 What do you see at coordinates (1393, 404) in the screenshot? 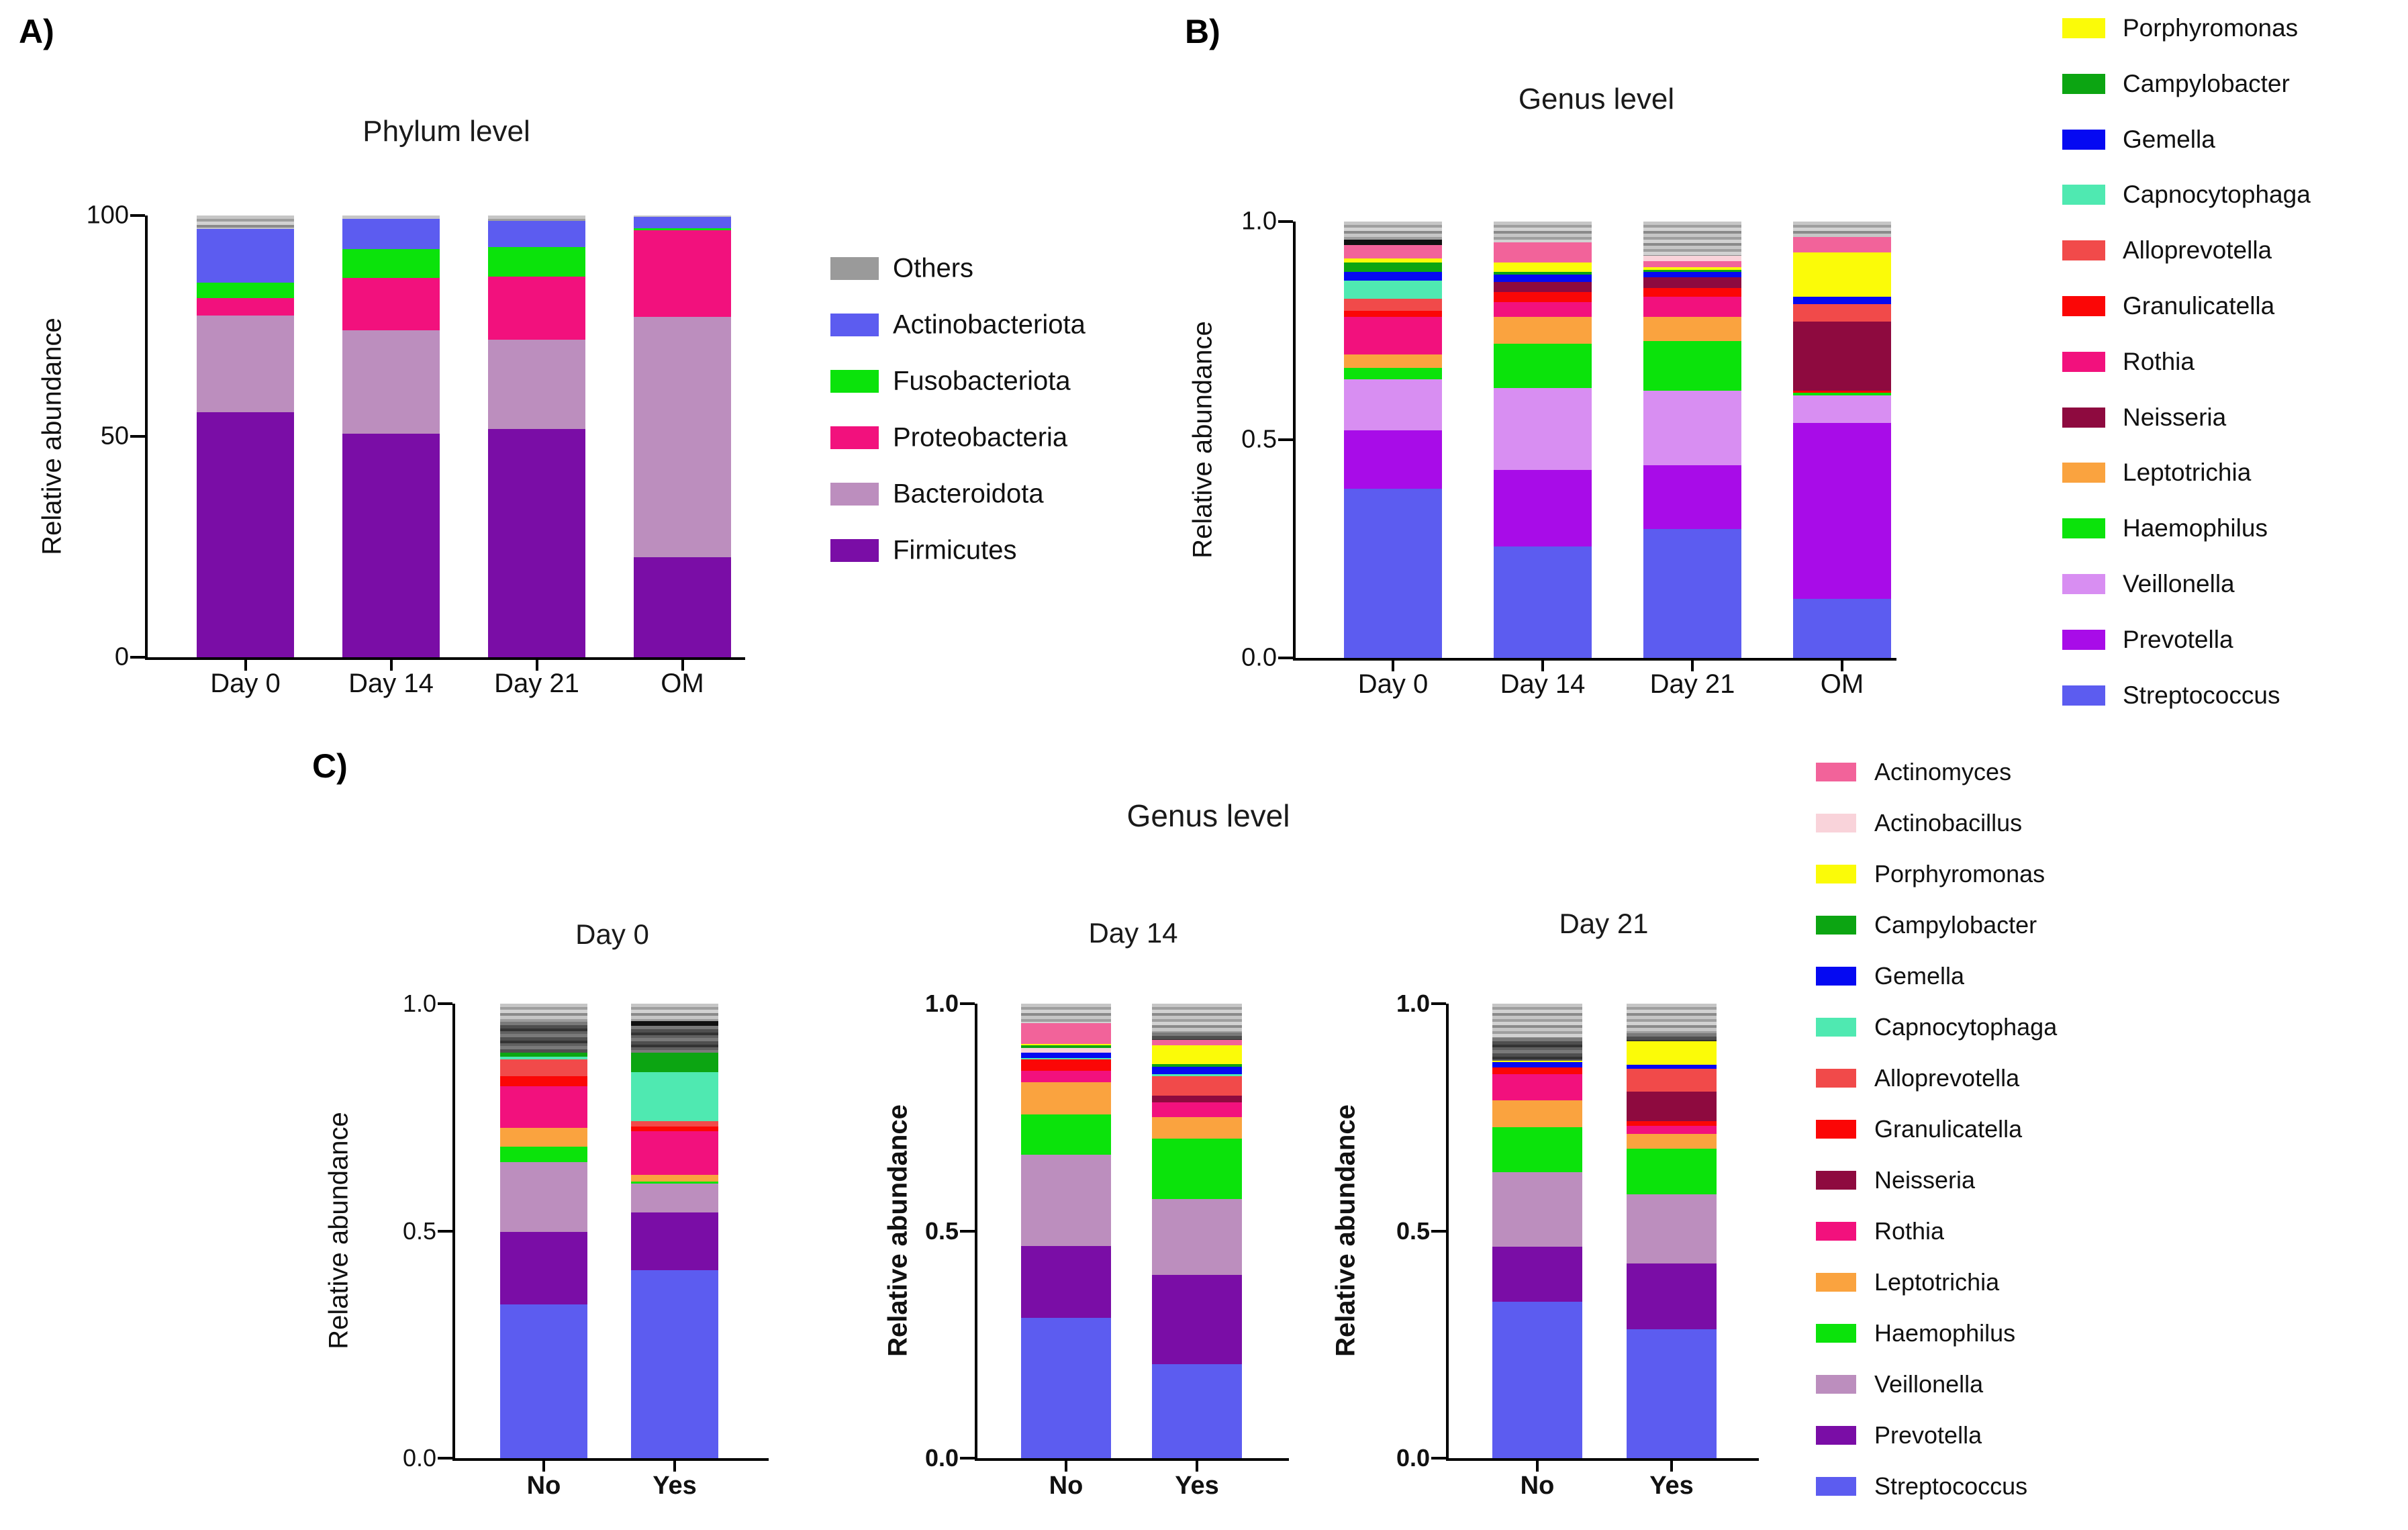
I see `segment-veillonella` at bounding box center [1393, 404].